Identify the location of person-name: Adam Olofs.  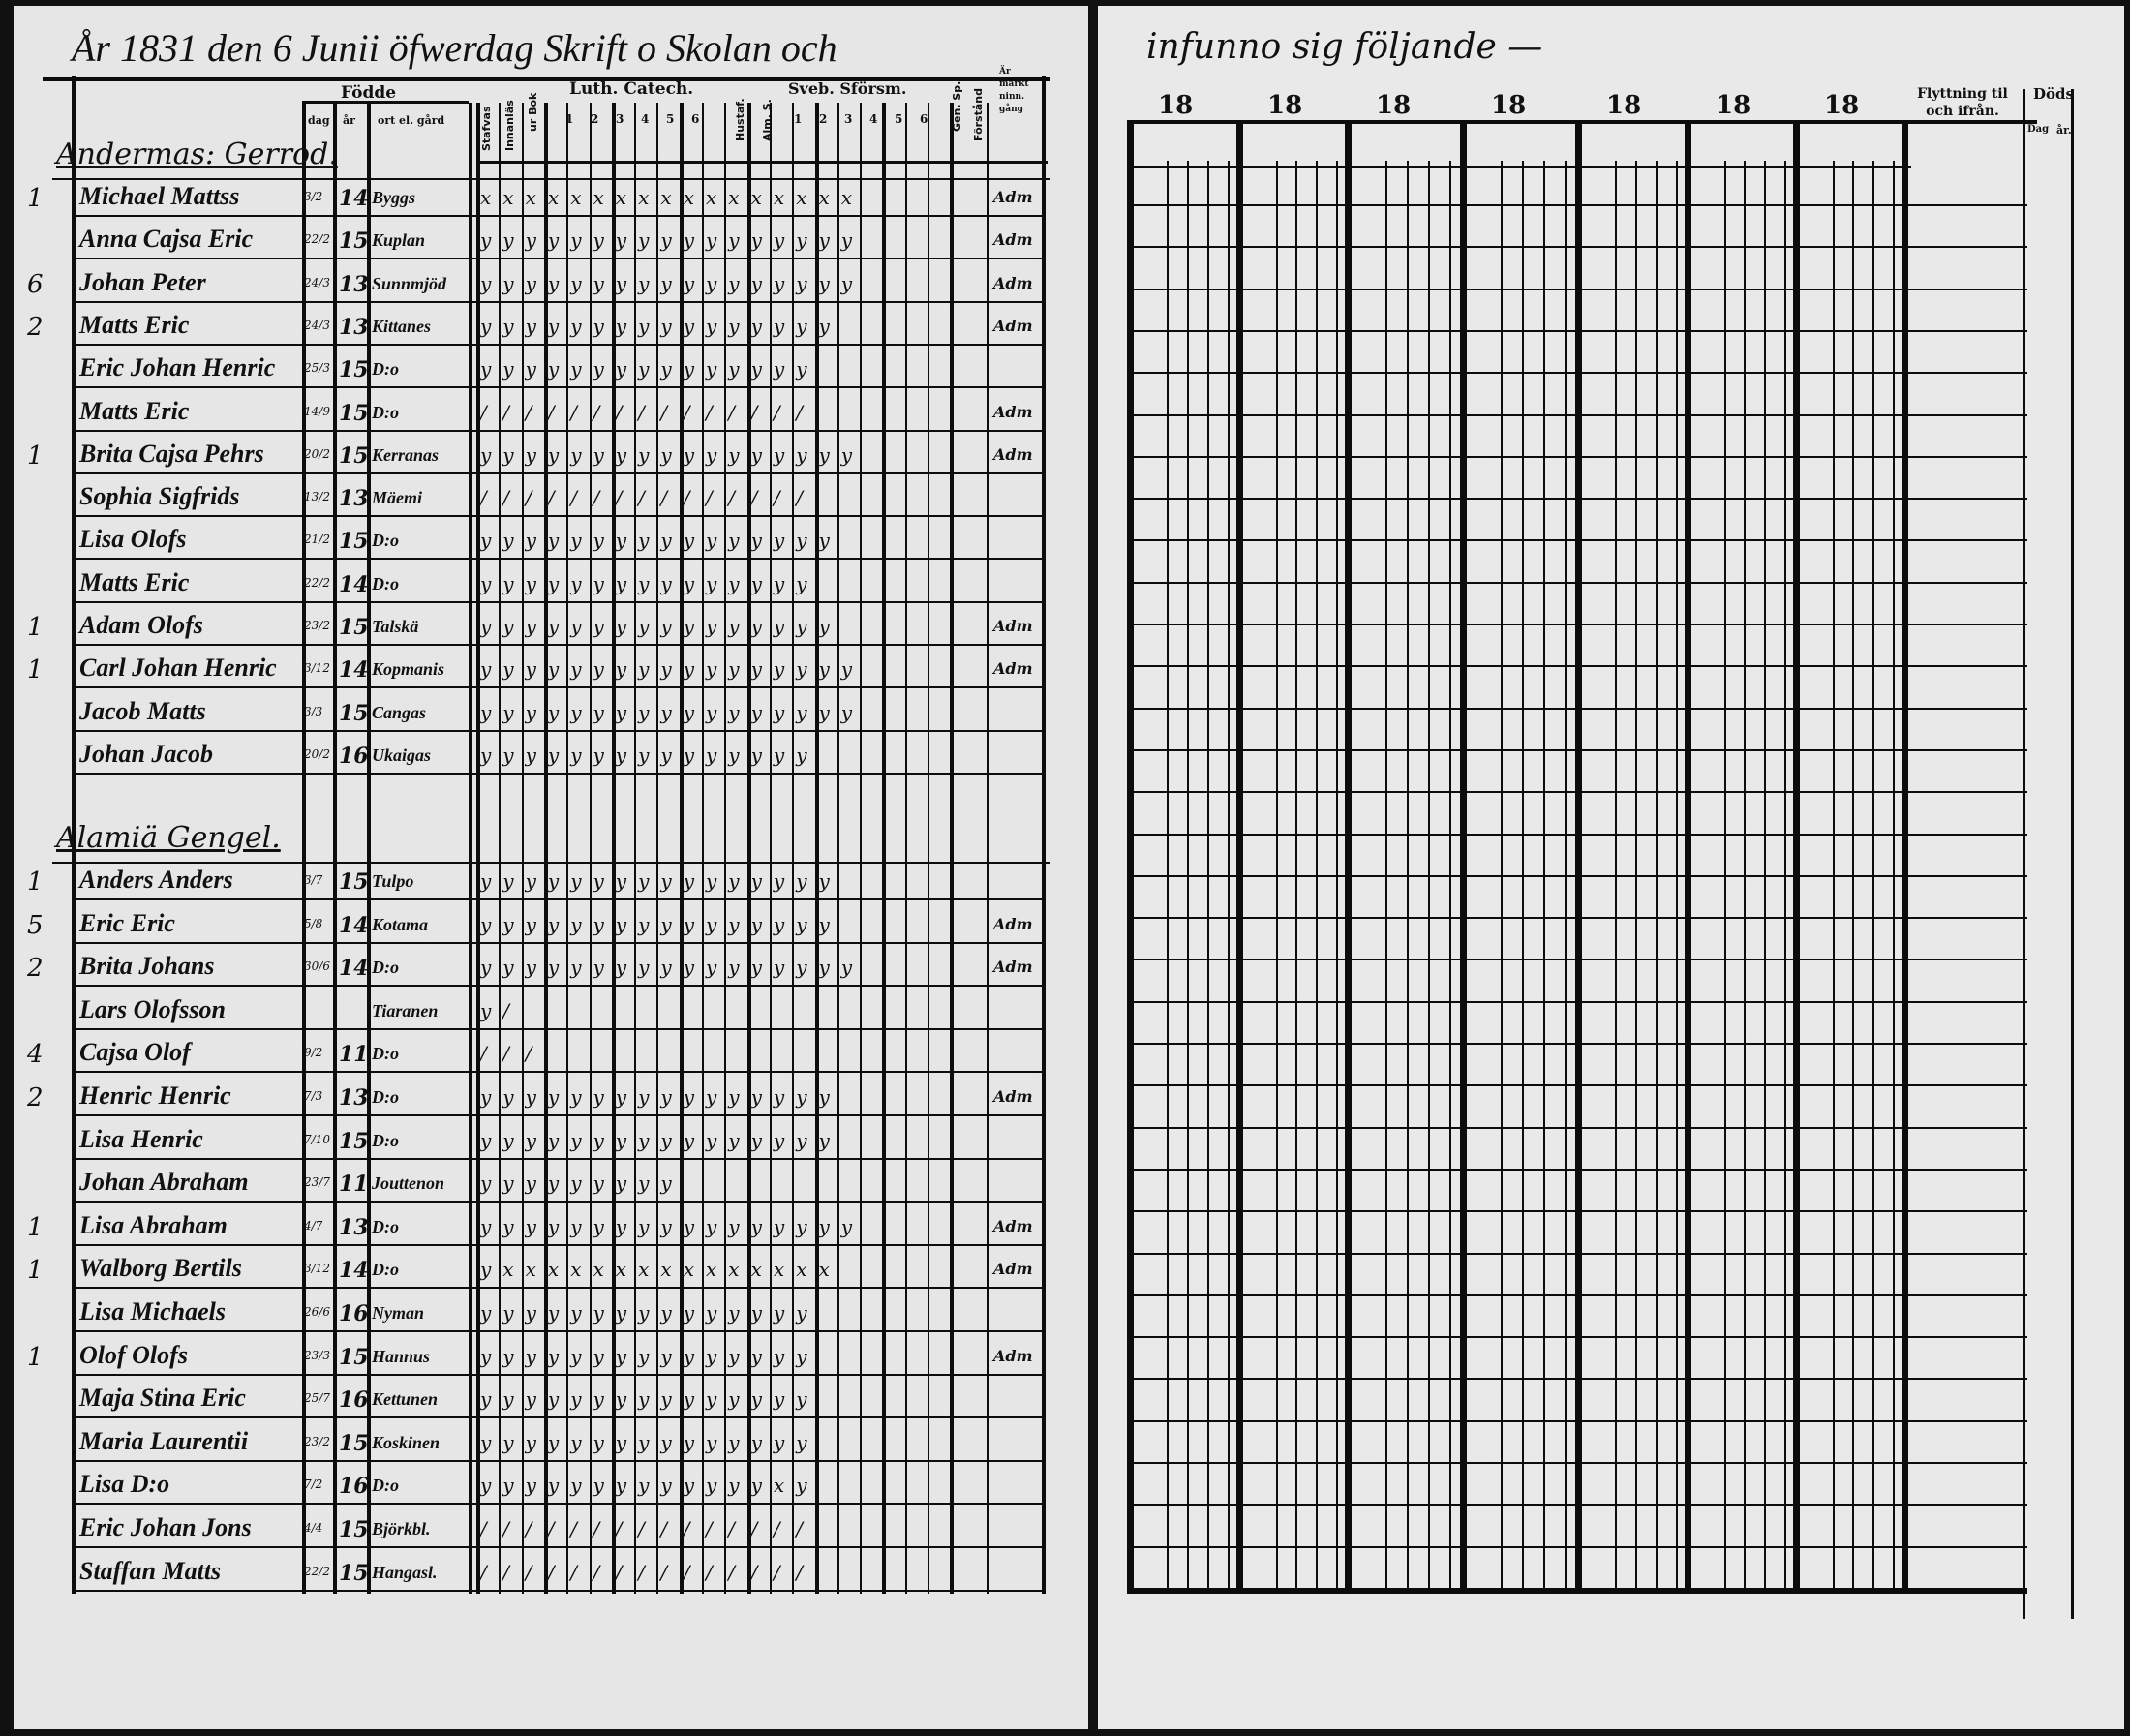
(141, 625).